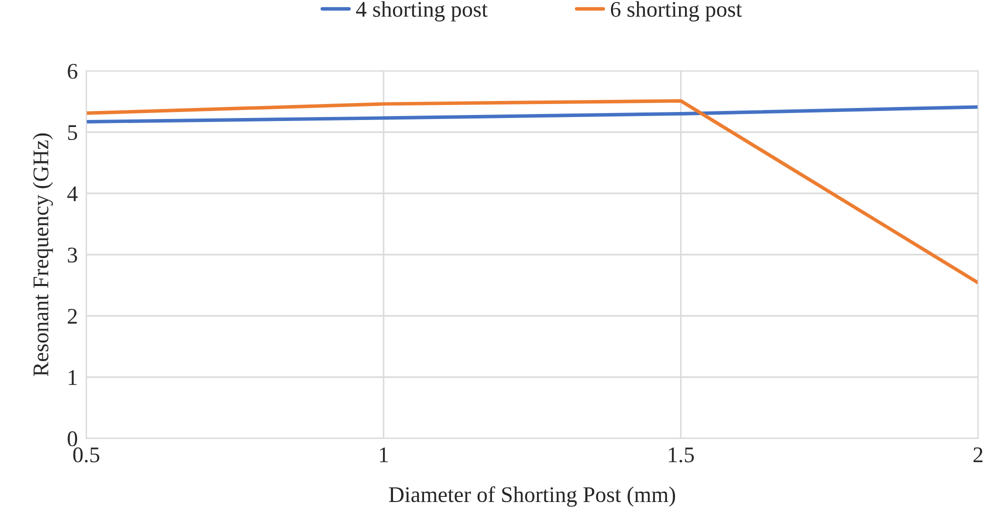  What do you see at coordinates (72, 316) in the screenshot?
I see `y-tick-label: 2` at bounding box center [72, 316].